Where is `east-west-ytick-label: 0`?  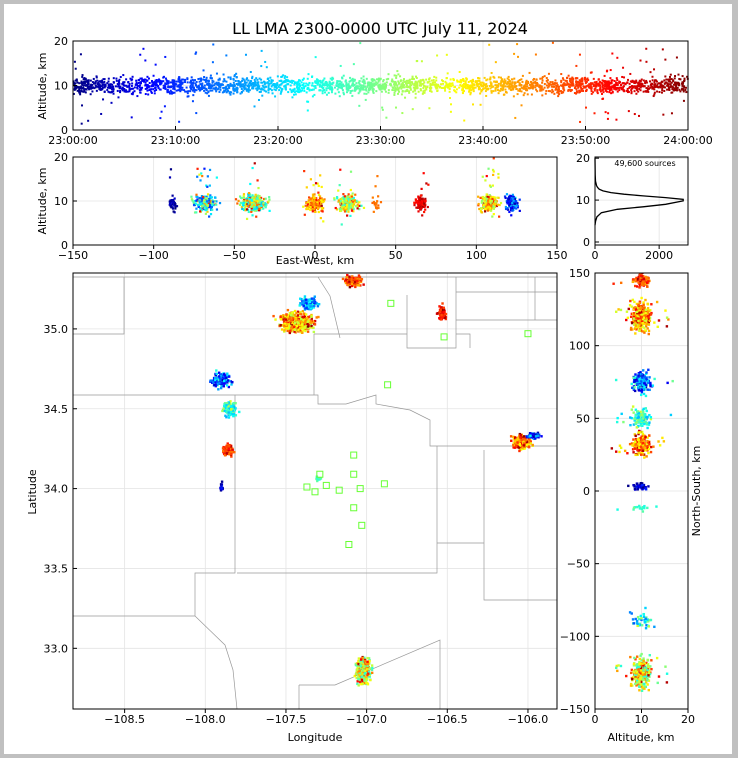 east-west-ytick-label: 0 is located at coordinates (64, 245).